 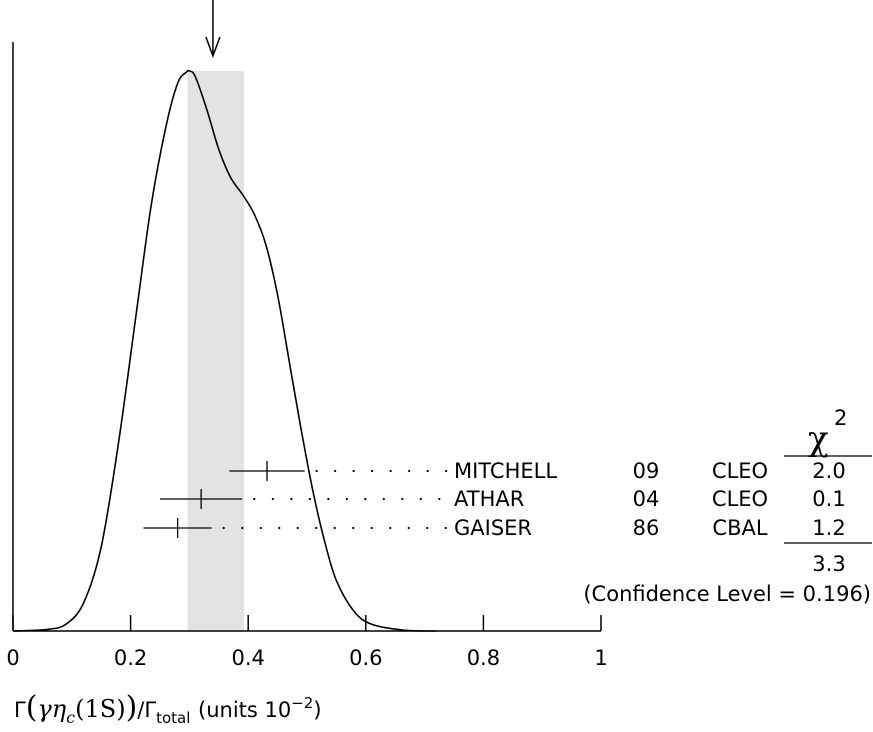 I want to click on x-axis-label: Γ(γηc(1S))/Γtotal (units 10−2), so click(x=168, y=708).